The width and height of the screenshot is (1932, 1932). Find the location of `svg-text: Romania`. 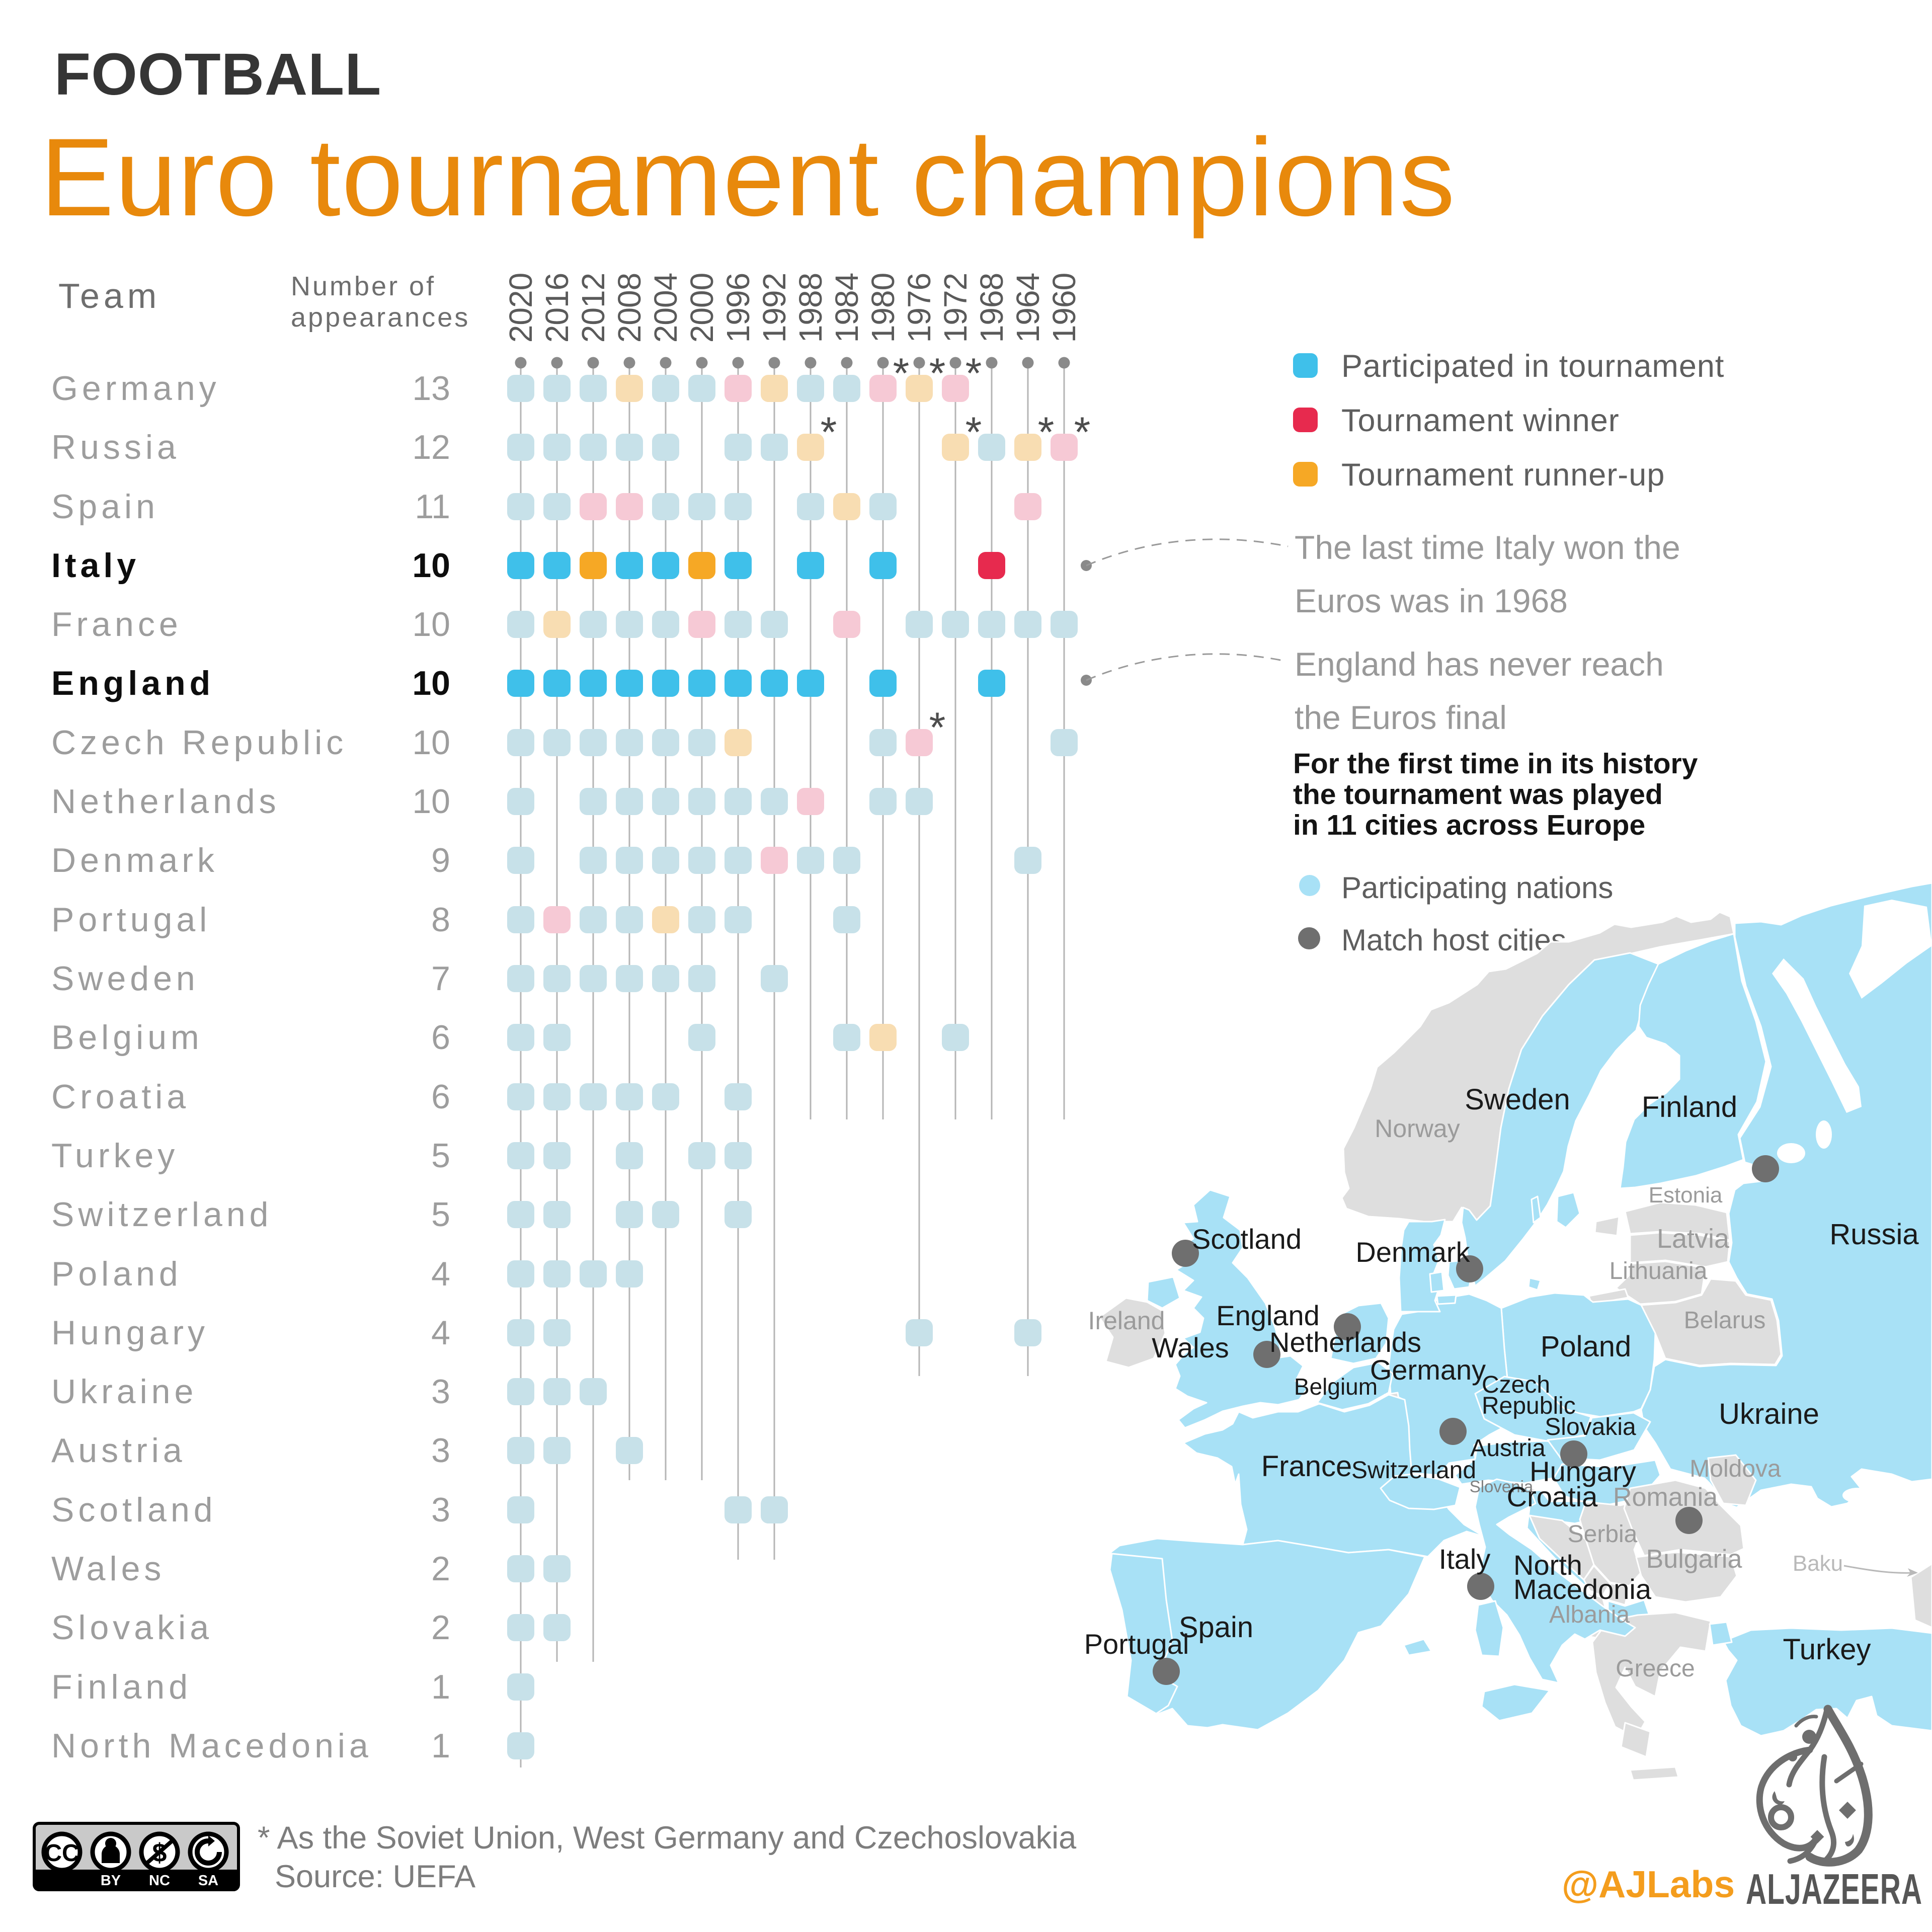

svg-text: Romania is located at coordinates (1665, 1498).